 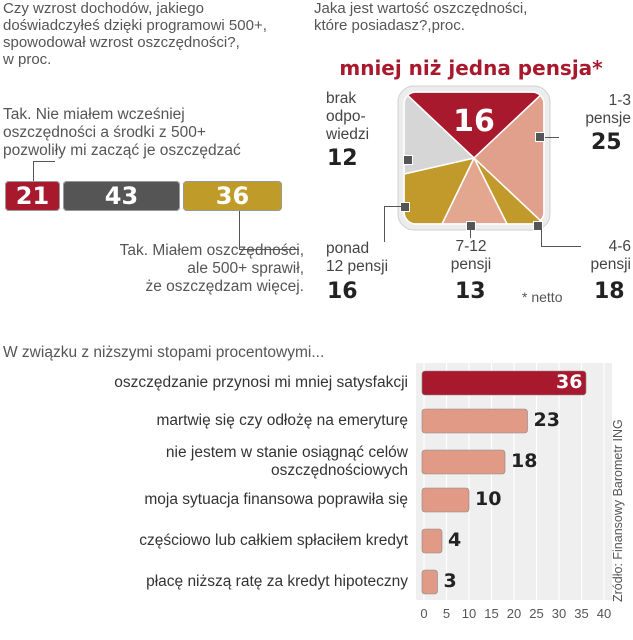 I want to click on segment-value: 43, so click(x=121, y=196).